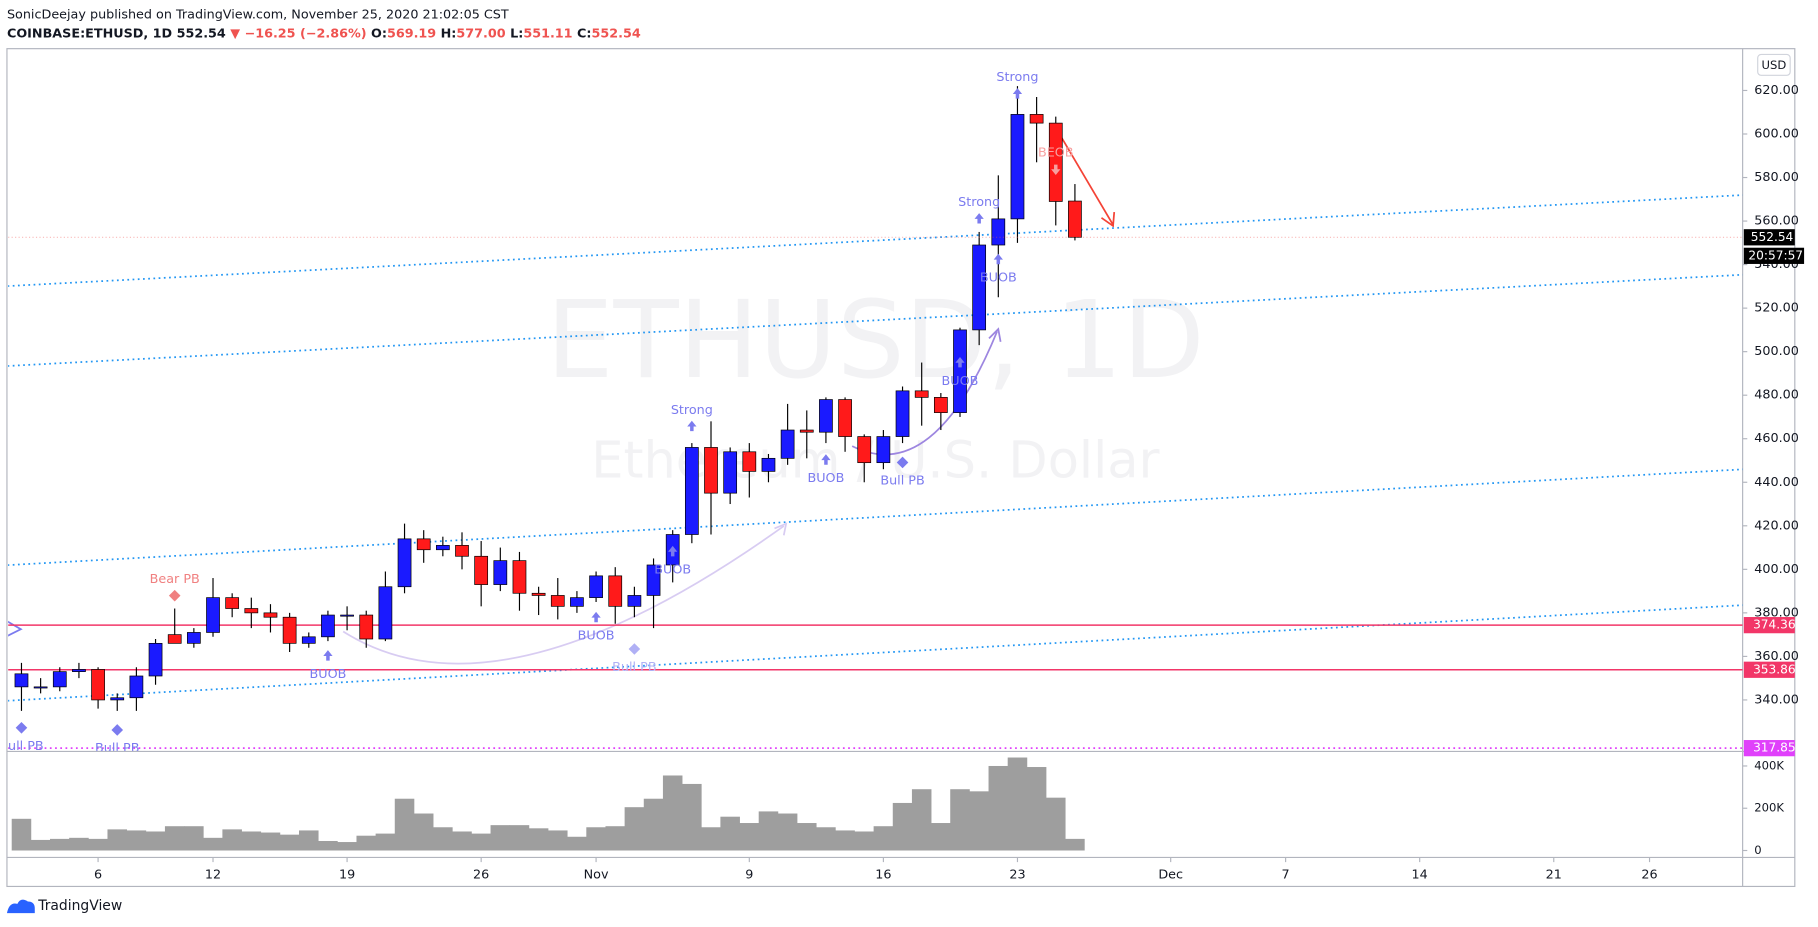 This screenshot has width=1818, height=927. Describe the element at coordinates (79, 906) in the screenshot. I see `brand: TradingView` at that location.